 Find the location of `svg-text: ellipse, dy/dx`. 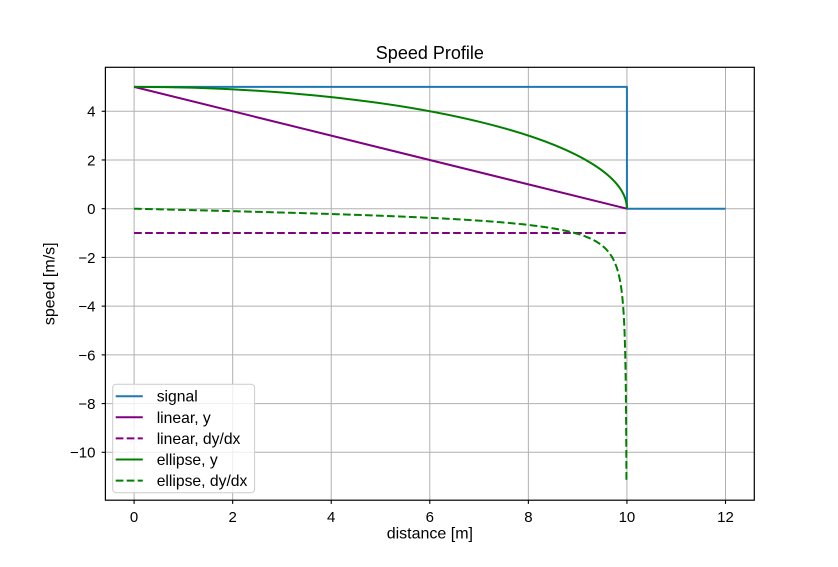

svg-text: ellipse, dy/dx is located at coordinates (202, 481).